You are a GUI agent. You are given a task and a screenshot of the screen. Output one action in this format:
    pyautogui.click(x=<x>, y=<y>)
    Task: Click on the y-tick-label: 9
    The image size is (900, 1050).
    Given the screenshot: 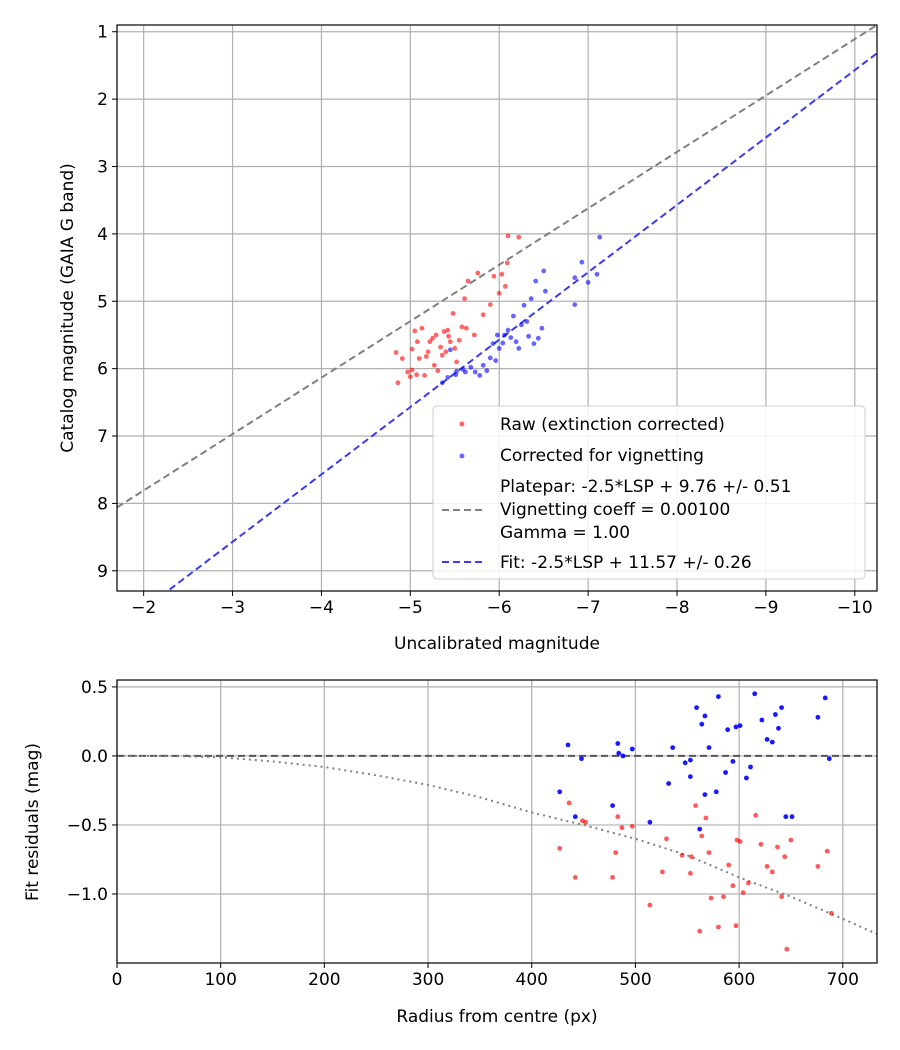 What is the action you would take?
    pyautogui.click(x=102, y=572)
    